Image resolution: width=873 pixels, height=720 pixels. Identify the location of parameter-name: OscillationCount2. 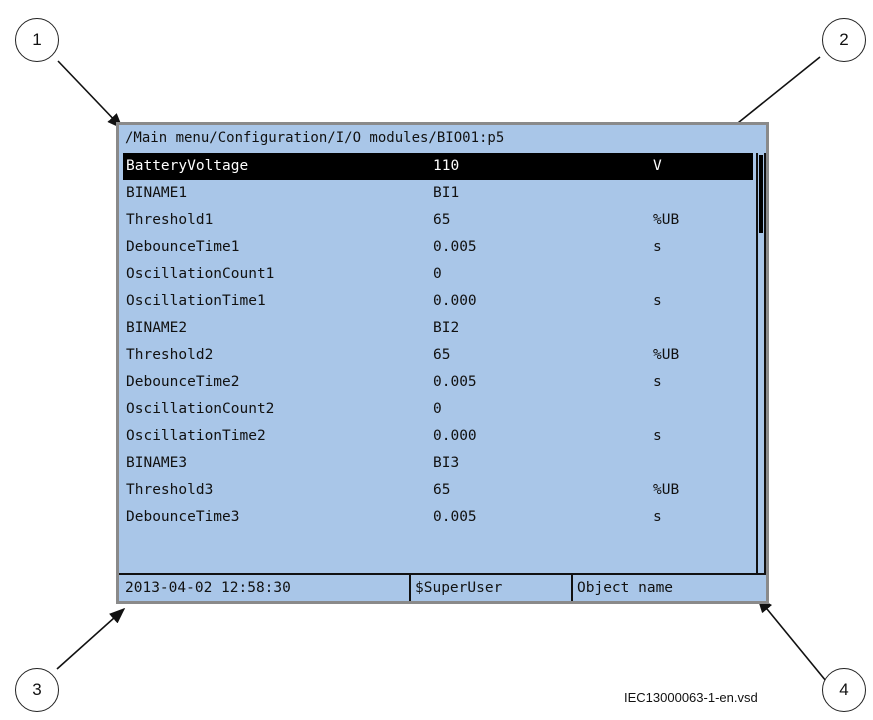
(200, 409).